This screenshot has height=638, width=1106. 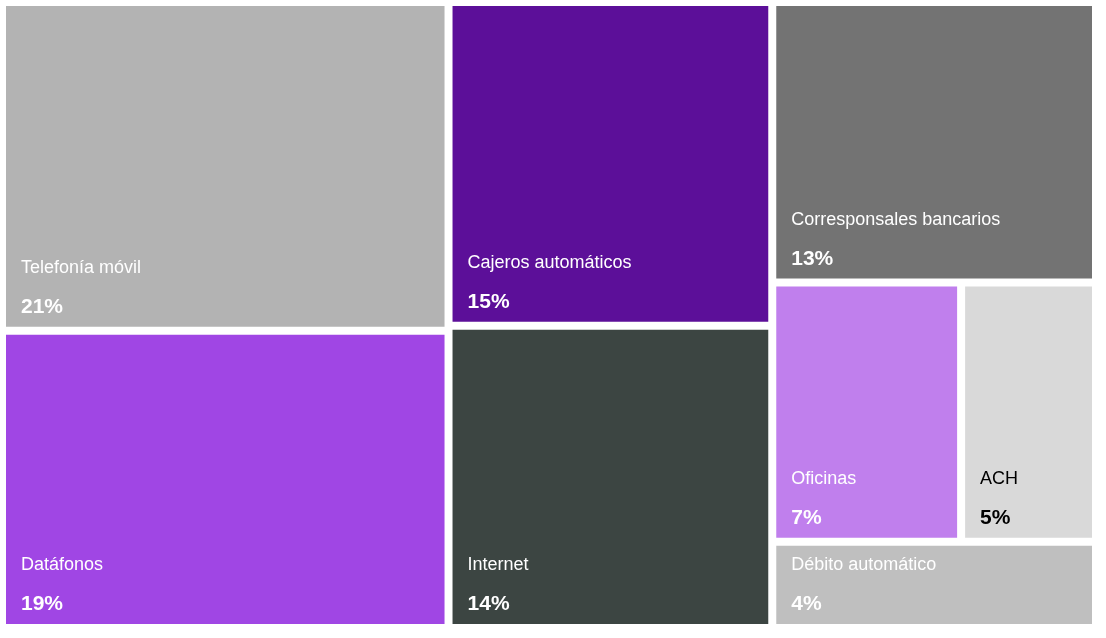 I want to click on category-label: Datáfonos, so click(x=62, y=564).